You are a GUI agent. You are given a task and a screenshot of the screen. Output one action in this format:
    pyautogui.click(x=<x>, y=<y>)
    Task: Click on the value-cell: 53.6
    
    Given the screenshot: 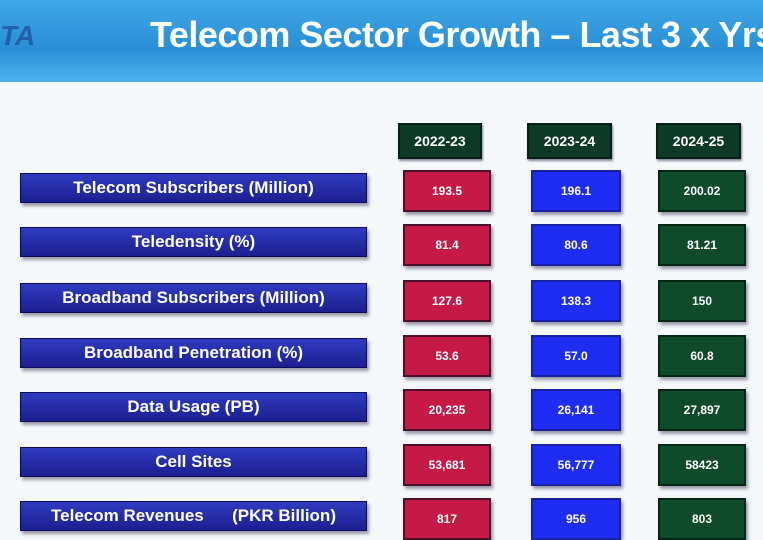 What is the action you would take?
    pyautogui.click(x=447, y=356)
    